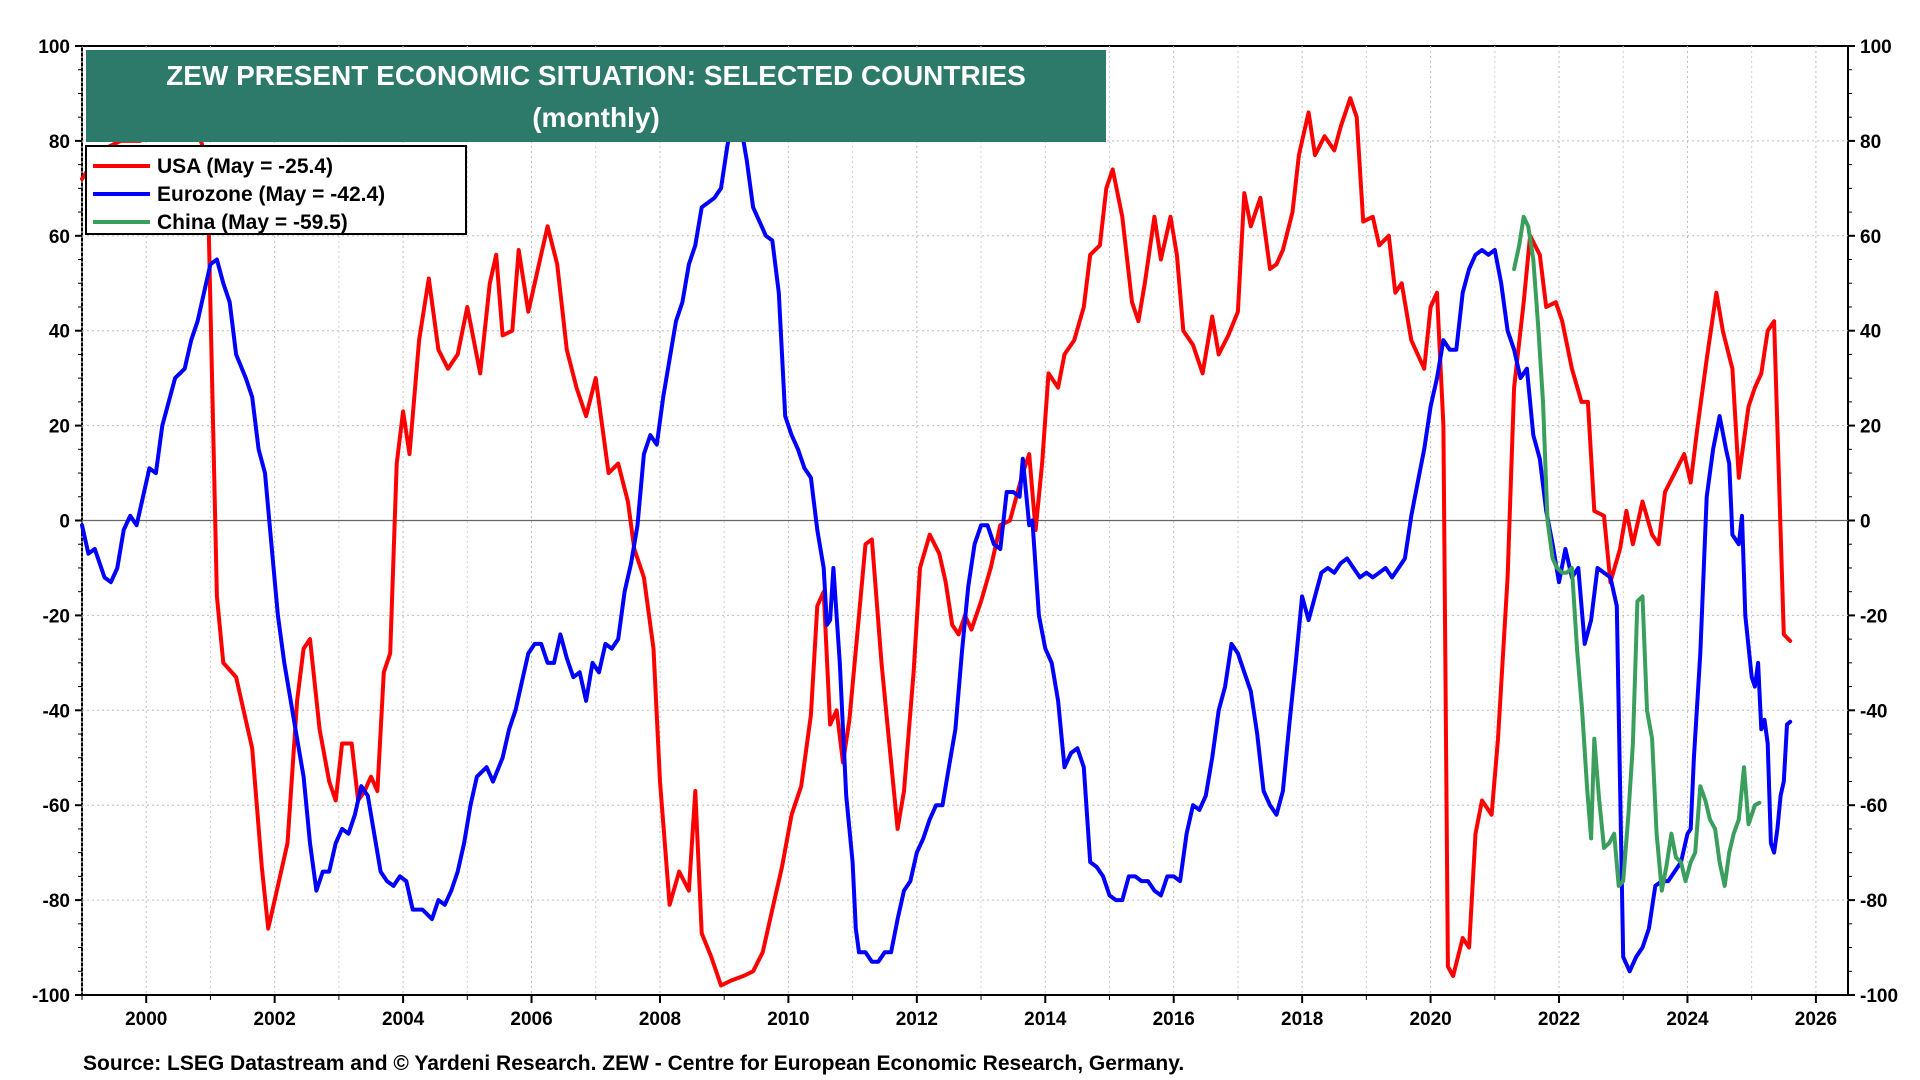 Image resolution: width=1920 pixels, height=1080 pixels. I want to click on x-tick-label: 2000, so click(146, 1019).